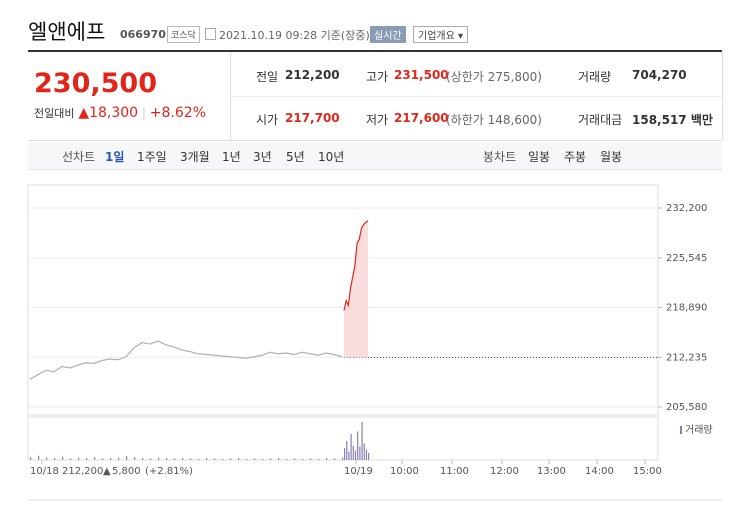 Image resolution: width=734 pixels, height=505 pixels. Describe the element at coordinates (539, 157) in the screenshot. I see `tab: 일봉` at that location.